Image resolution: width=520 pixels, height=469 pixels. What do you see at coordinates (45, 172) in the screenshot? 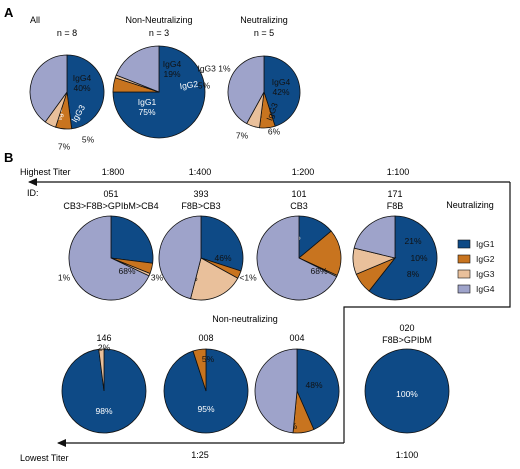
I see `highest-titer-label: Highest Titer` at bounding box center [45, 172].